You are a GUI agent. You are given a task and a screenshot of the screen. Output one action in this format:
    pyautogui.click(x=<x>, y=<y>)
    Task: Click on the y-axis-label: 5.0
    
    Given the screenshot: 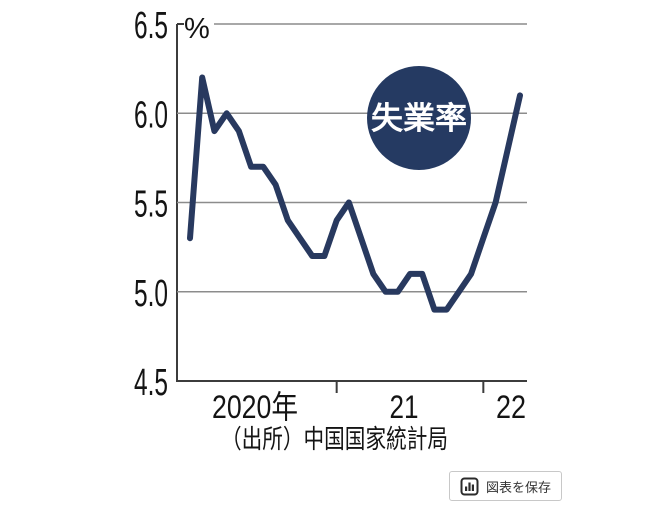 What is the action you would take?
    pyautogui.click(x=151, y=294)
    